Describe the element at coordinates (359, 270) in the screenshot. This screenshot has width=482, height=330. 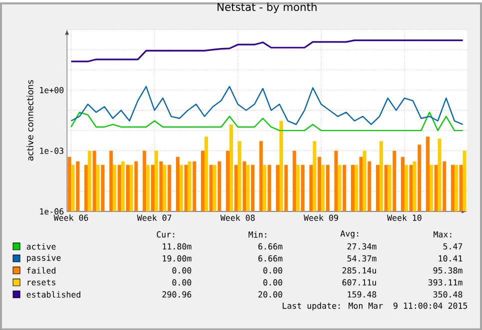
I see `text: 285.14u` at that location.